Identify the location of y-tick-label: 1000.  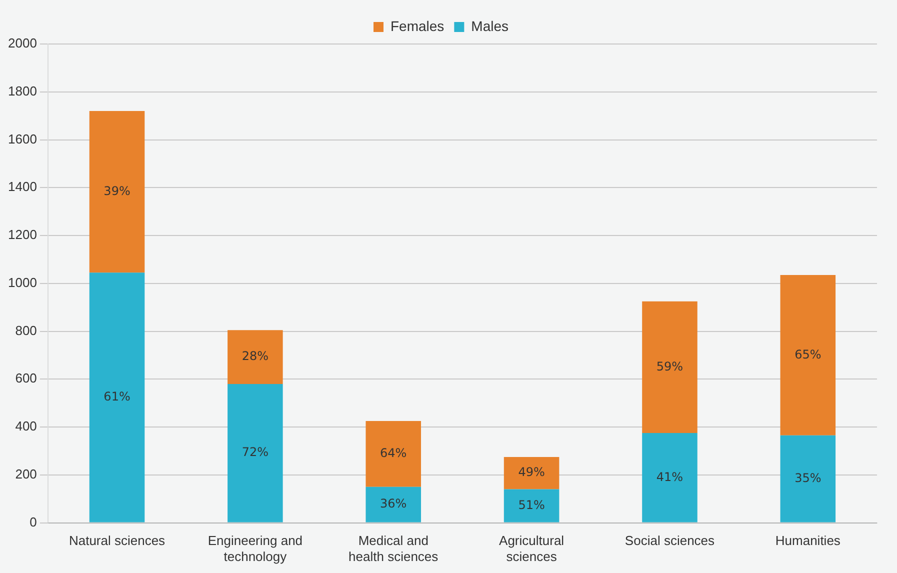
(22, 282).